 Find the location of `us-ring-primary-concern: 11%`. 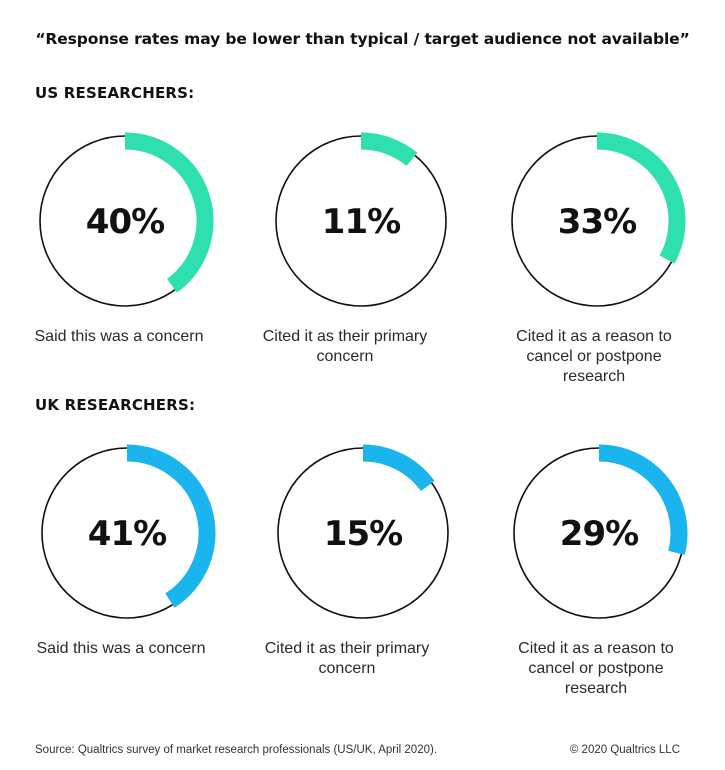

us-ring-primary-concern: 11% is located at coordinates (361, 219).